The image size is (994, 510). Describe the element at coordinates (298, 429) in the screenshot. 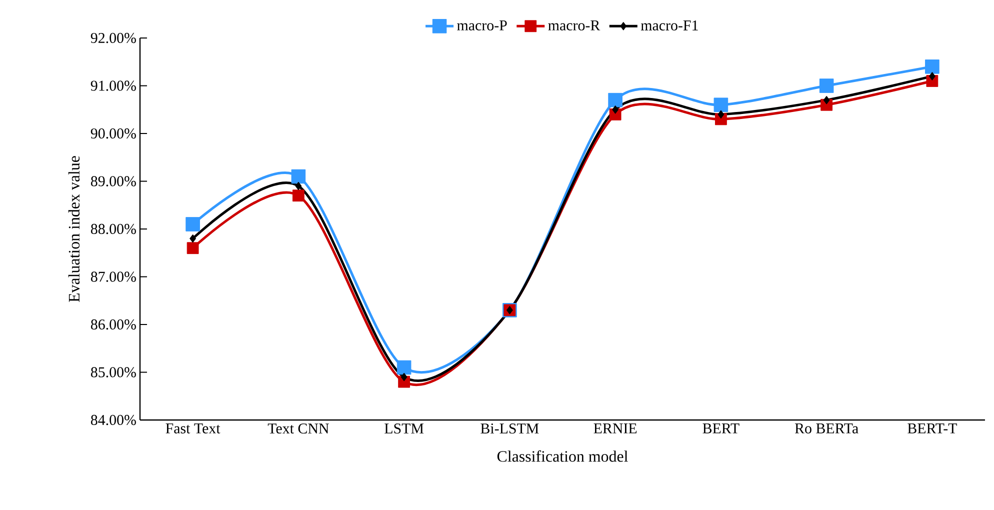

I see `x-tick-label: Text CNN` at that location.